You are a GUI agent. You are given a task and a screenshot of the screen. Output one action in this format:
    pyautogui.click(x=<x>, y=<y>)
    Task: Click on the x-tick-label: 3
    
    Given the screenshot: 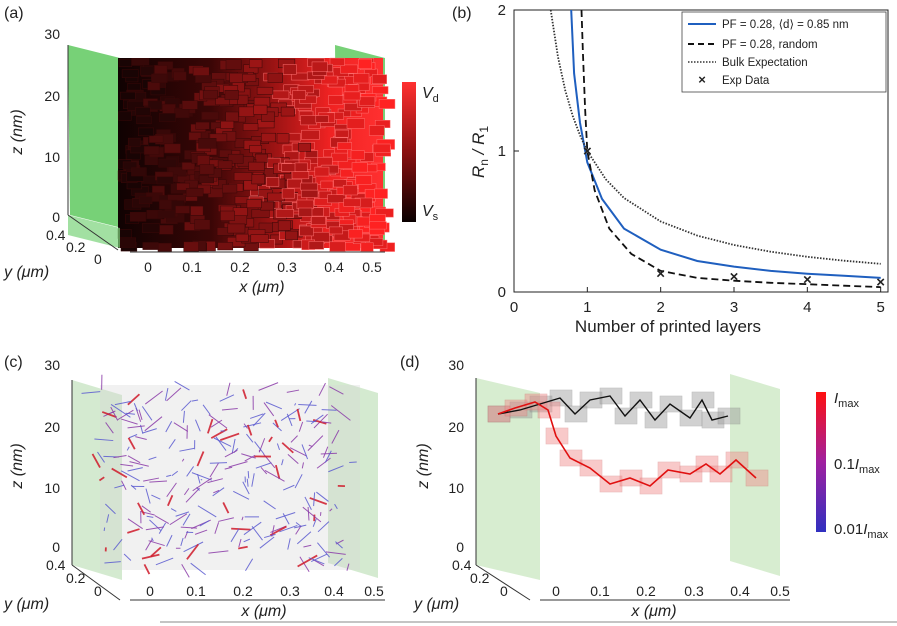 What is the action you would take?
    pyautogui.click(x=734, y=307)
    